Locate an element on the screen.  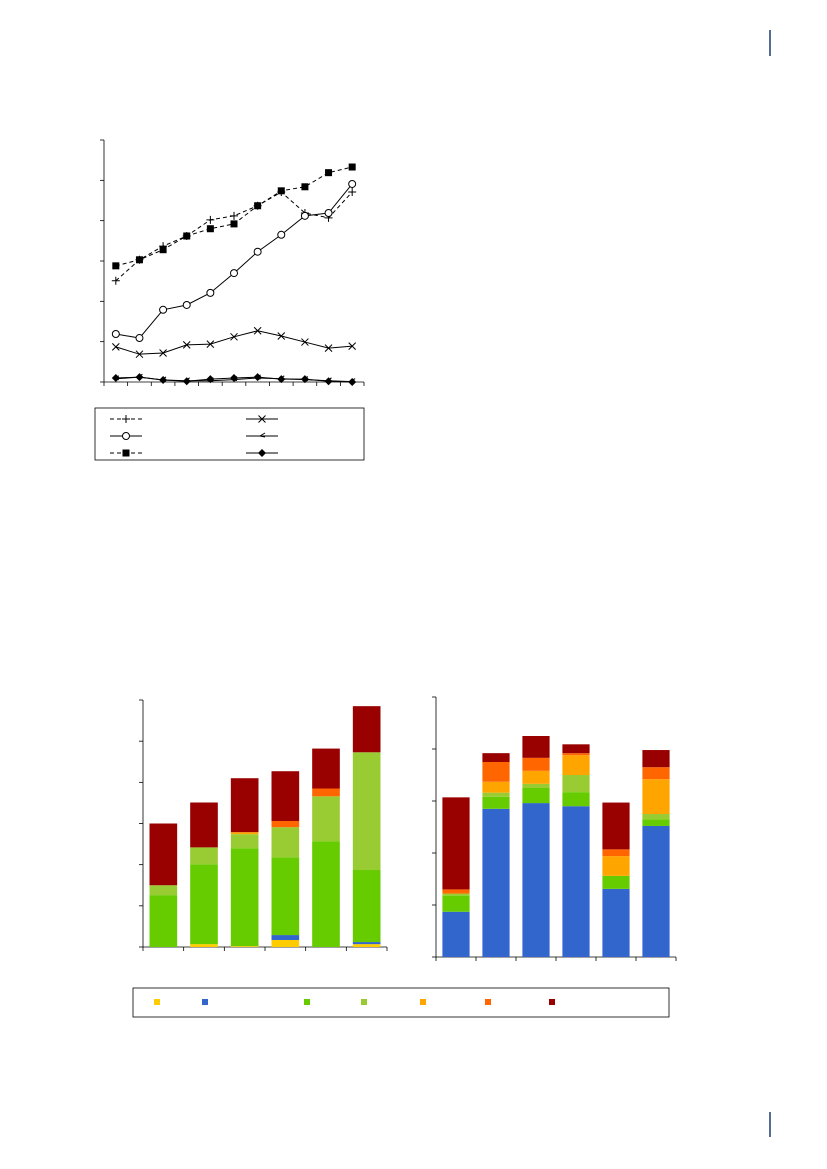
bar-legend is located at coordinates (401, 1002).